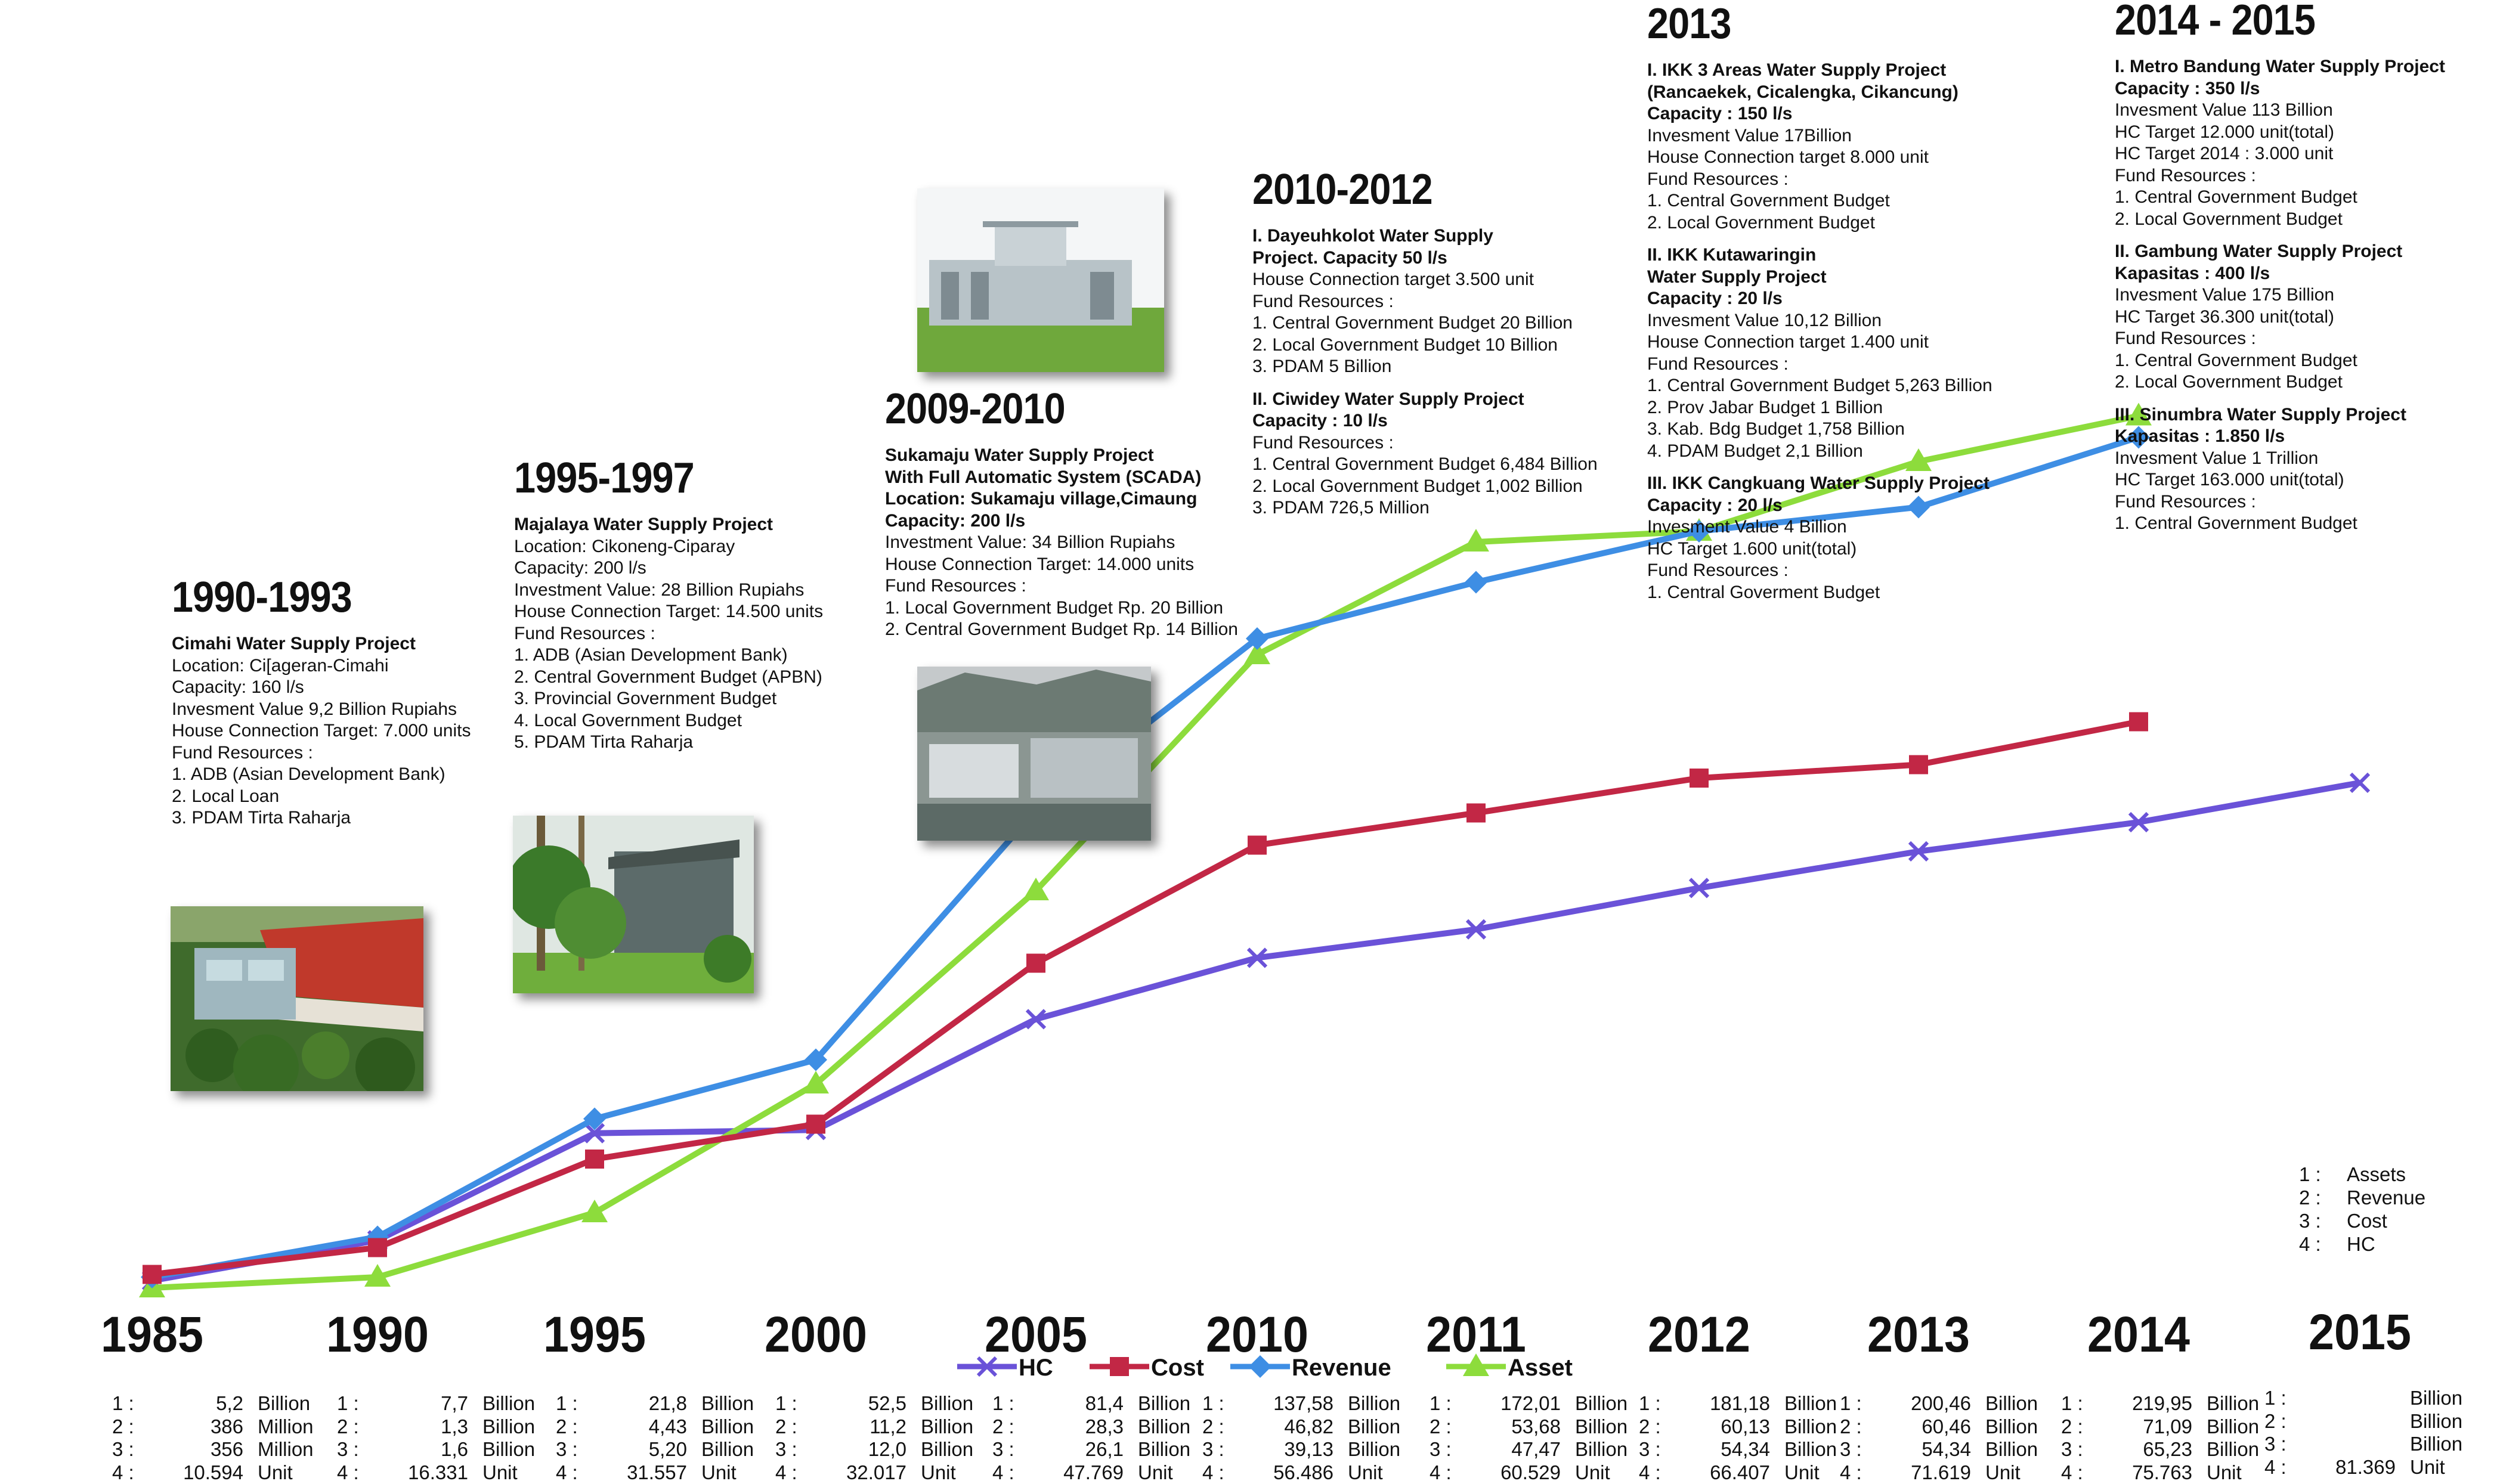 The width and height of the screenshot is (2500, 1484). Describe the element at coordinates (1838, 484) in the screenshot. I see `milestone-heading-line: III. IKK Cangkuang Water Supply Project` at that location.